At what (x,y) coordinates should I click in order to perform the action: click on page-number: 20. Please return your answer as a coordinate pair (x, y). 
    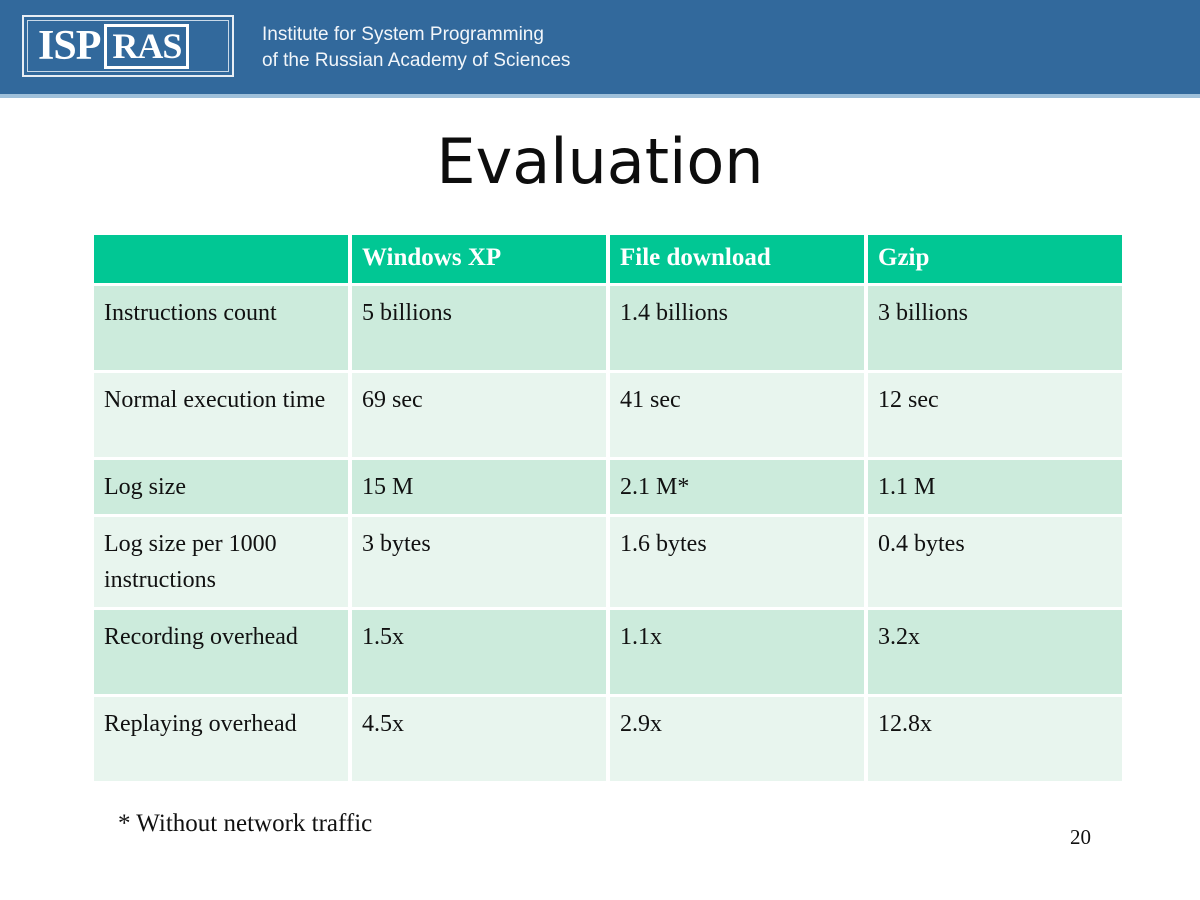
    Looking at the image, I should click on (1080, 837).